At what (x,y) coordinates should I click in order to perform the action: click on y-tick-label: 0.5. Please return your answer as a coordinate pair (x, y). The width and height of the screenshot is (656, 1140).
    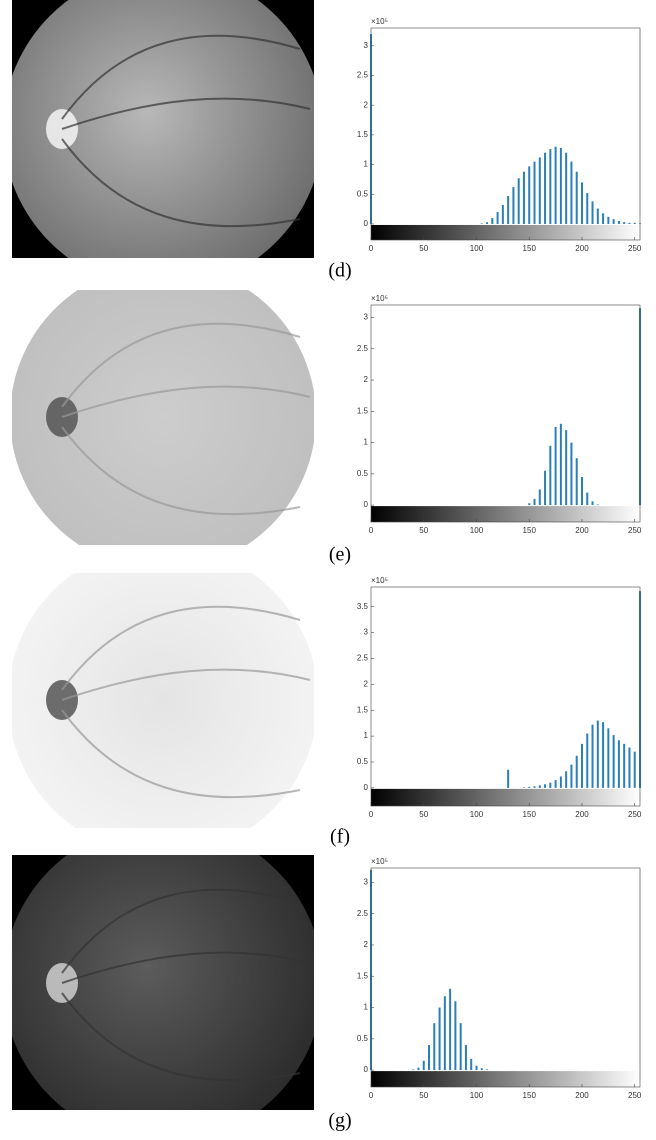
    Looking at the image, I should click on (363, 193).